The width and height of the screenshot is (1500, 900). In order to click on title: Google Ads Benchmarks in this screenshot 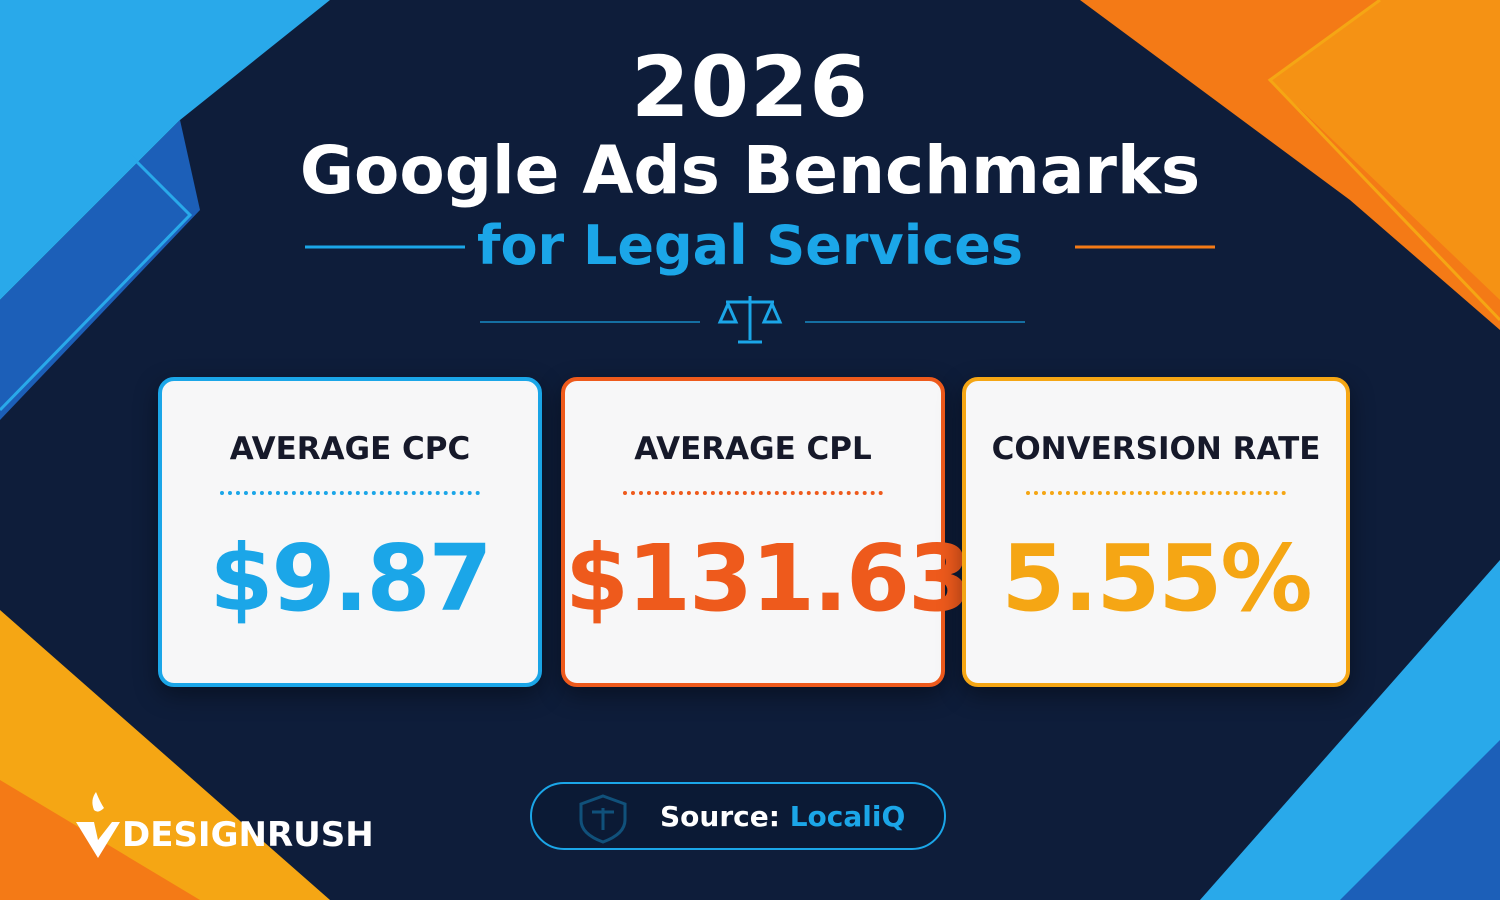, I will do `click(750, 170)`.